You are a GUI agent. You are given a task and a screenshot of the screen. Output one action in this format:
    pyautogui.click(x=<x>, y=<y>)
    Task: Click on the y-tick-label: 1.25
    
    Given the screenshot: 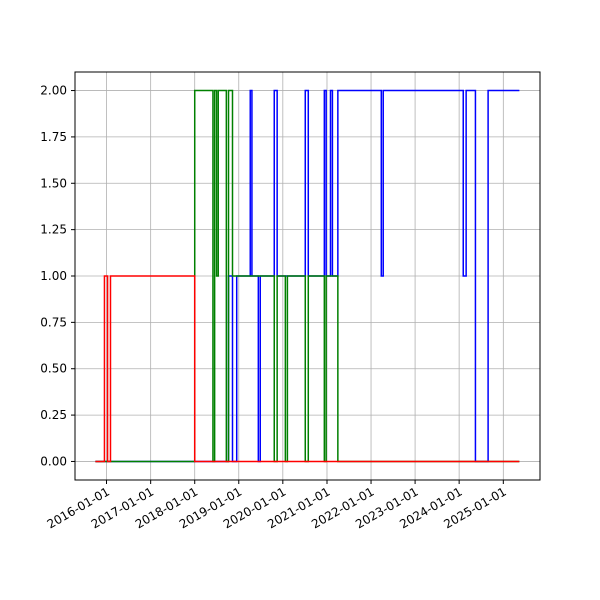 What is the action you would take?
    pyautogui.click(x=53, y=230)
    